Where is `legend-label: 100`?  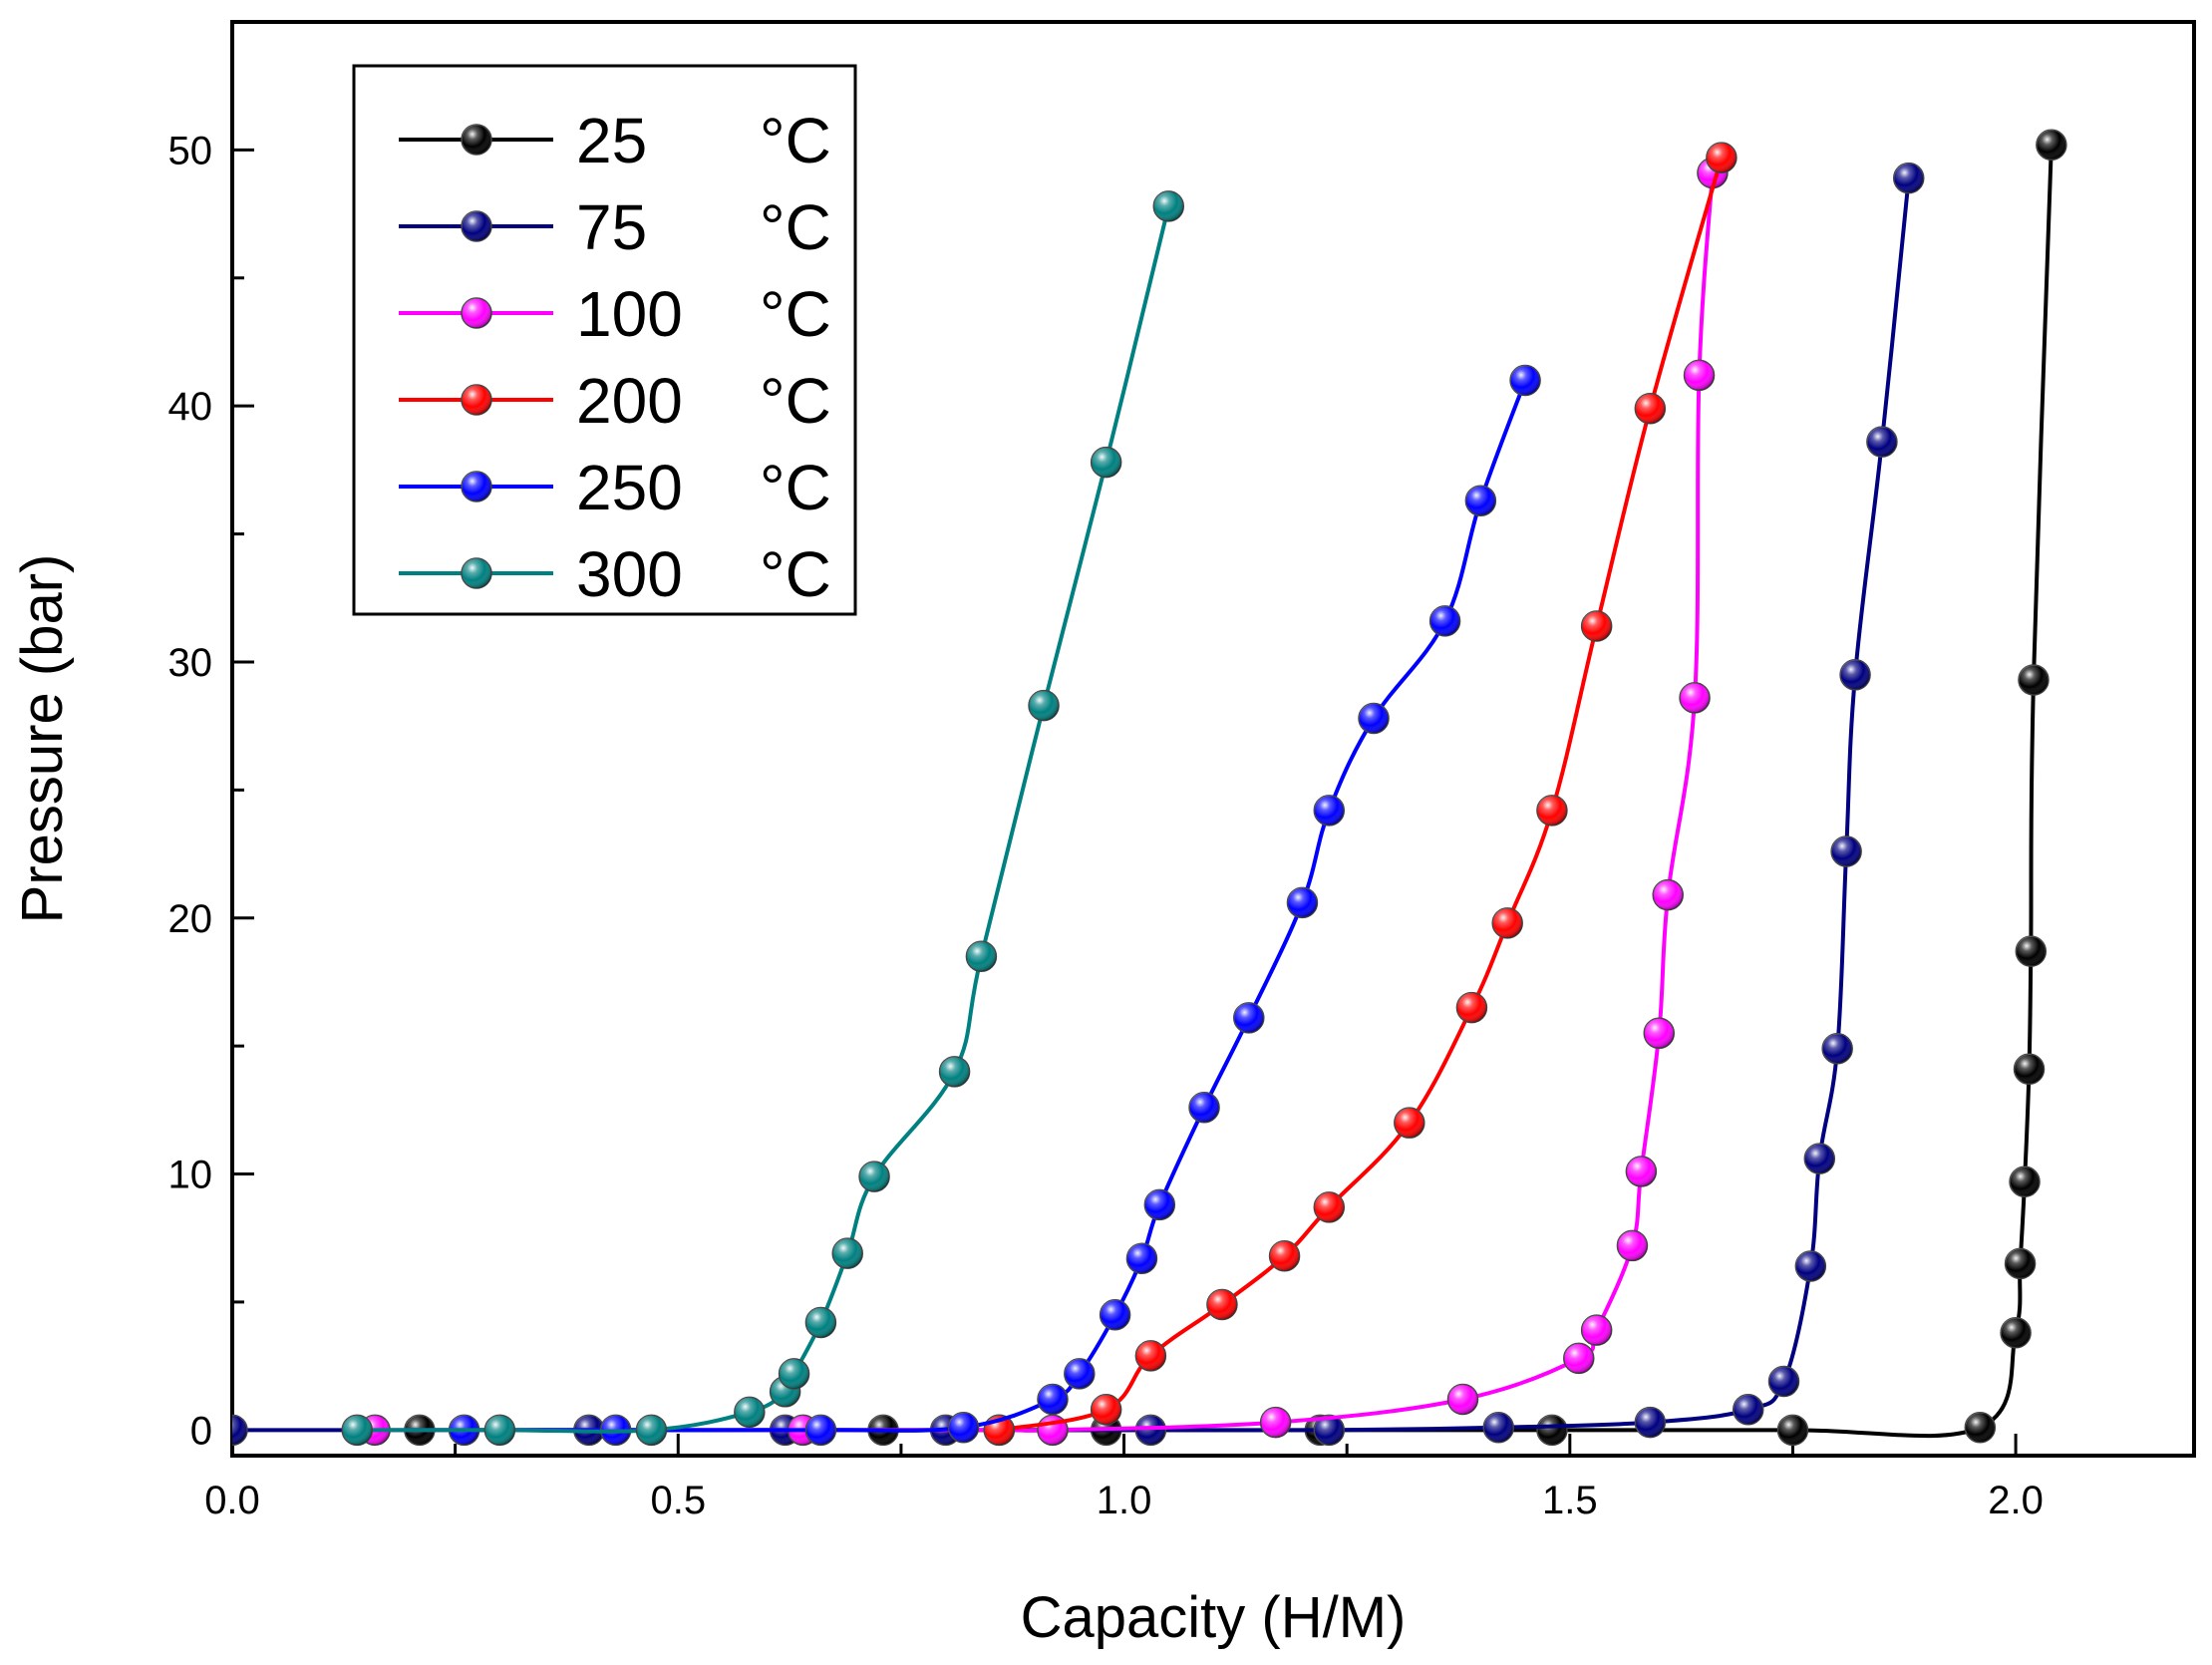 legend-label: 100 is located at coordinates (629, 314).